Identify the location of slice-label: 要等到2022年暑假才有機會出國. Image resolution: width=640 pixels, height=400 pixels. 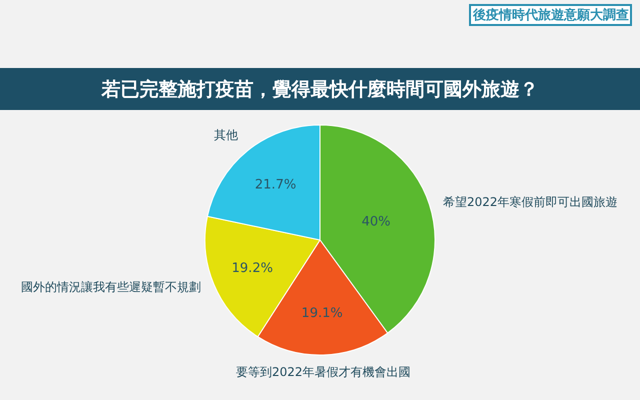
(323, 372).